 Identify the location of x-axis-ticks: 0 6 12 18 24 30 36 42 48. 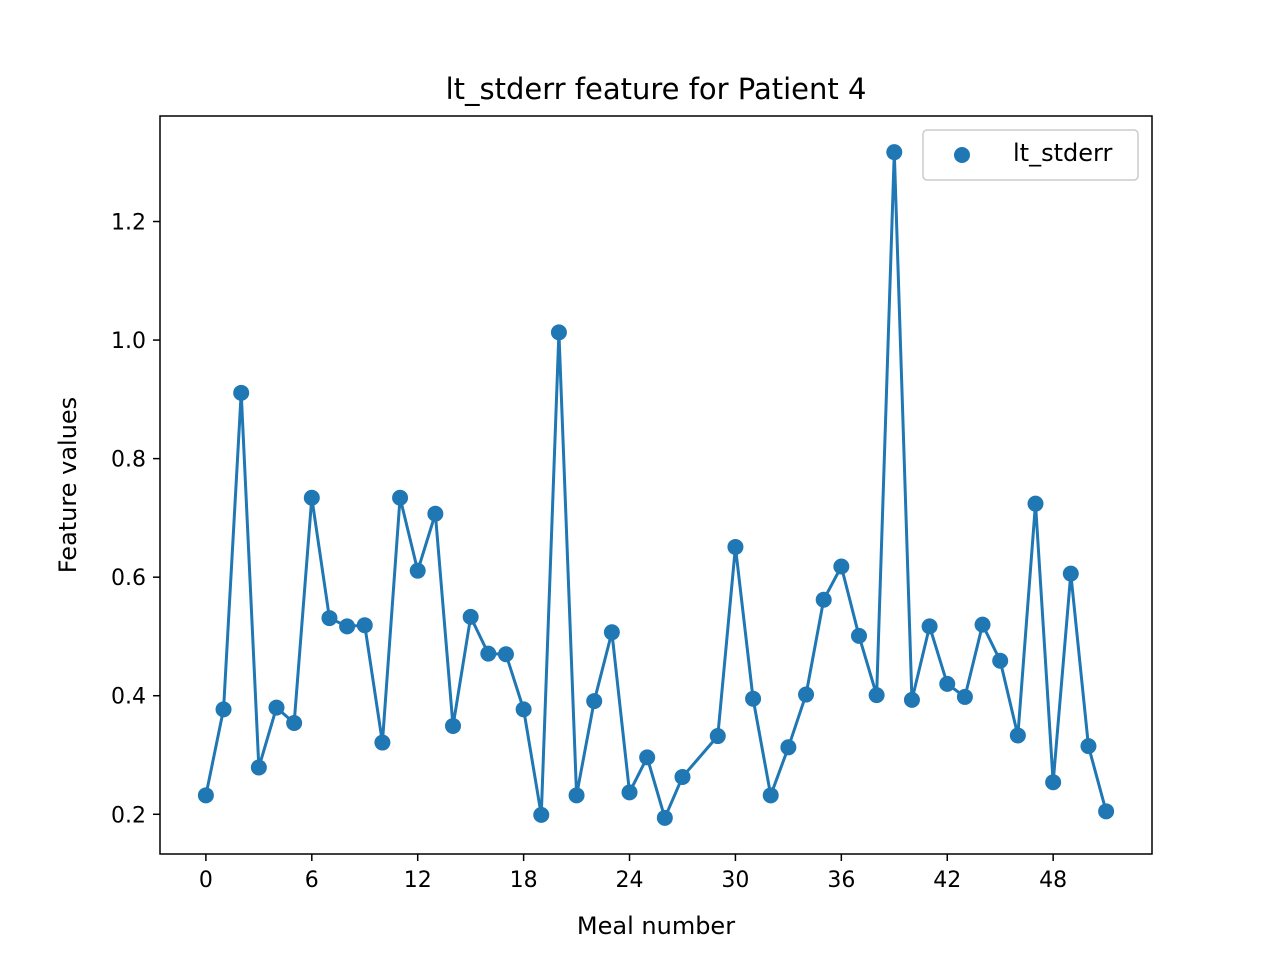
(633, 873).